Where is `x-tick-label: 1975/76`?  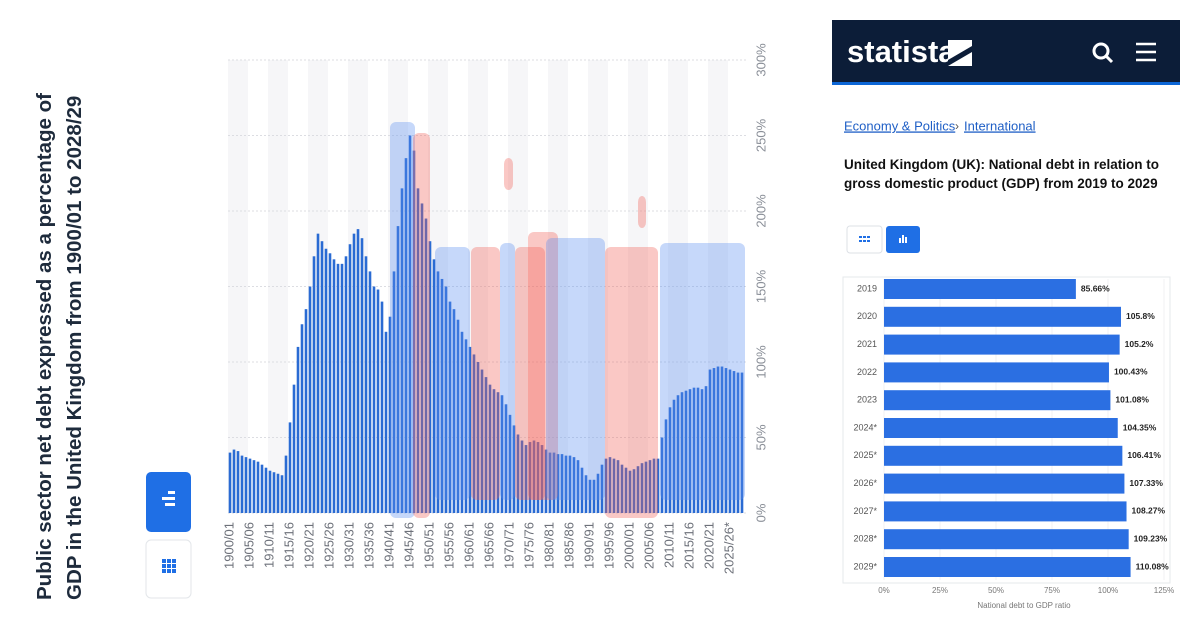
x-tick-label: 1975/76 is located at coordinates (528, 545).